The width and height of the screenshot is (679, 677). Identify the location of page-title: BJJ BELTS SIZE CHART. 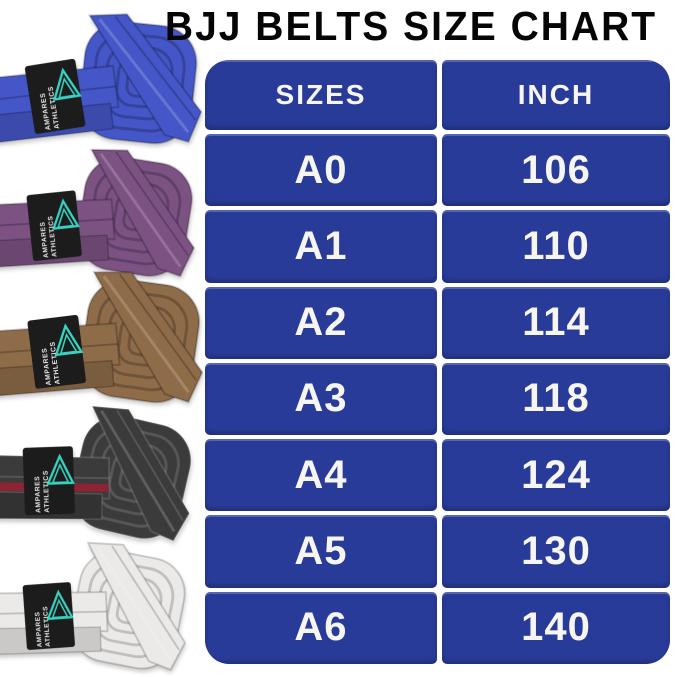
(411, 27).